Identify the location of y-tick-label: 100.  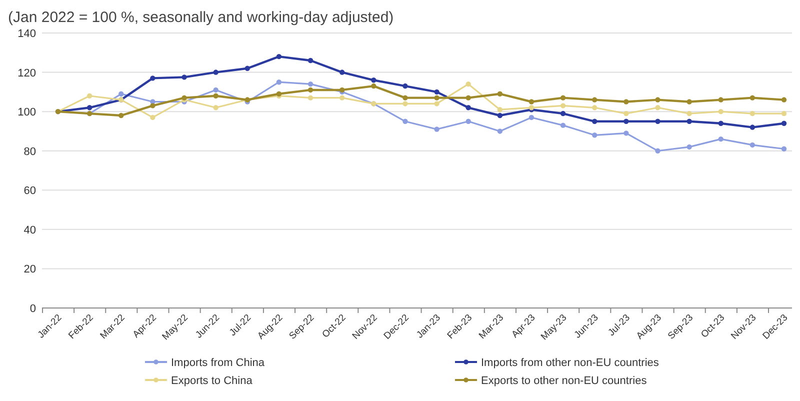
(27, 112).